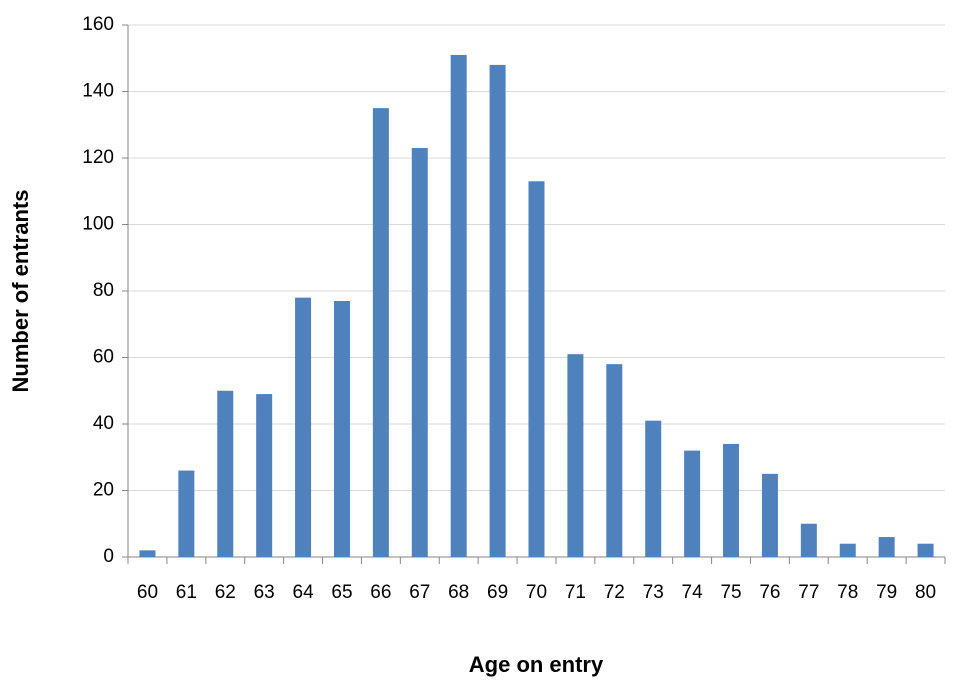 The height and width of the screenshot is (682, 955). What do you see at coordinates (98, 157) in the screenshot?
I see `y-tick-label: 120` at bounding box center [98, 157].